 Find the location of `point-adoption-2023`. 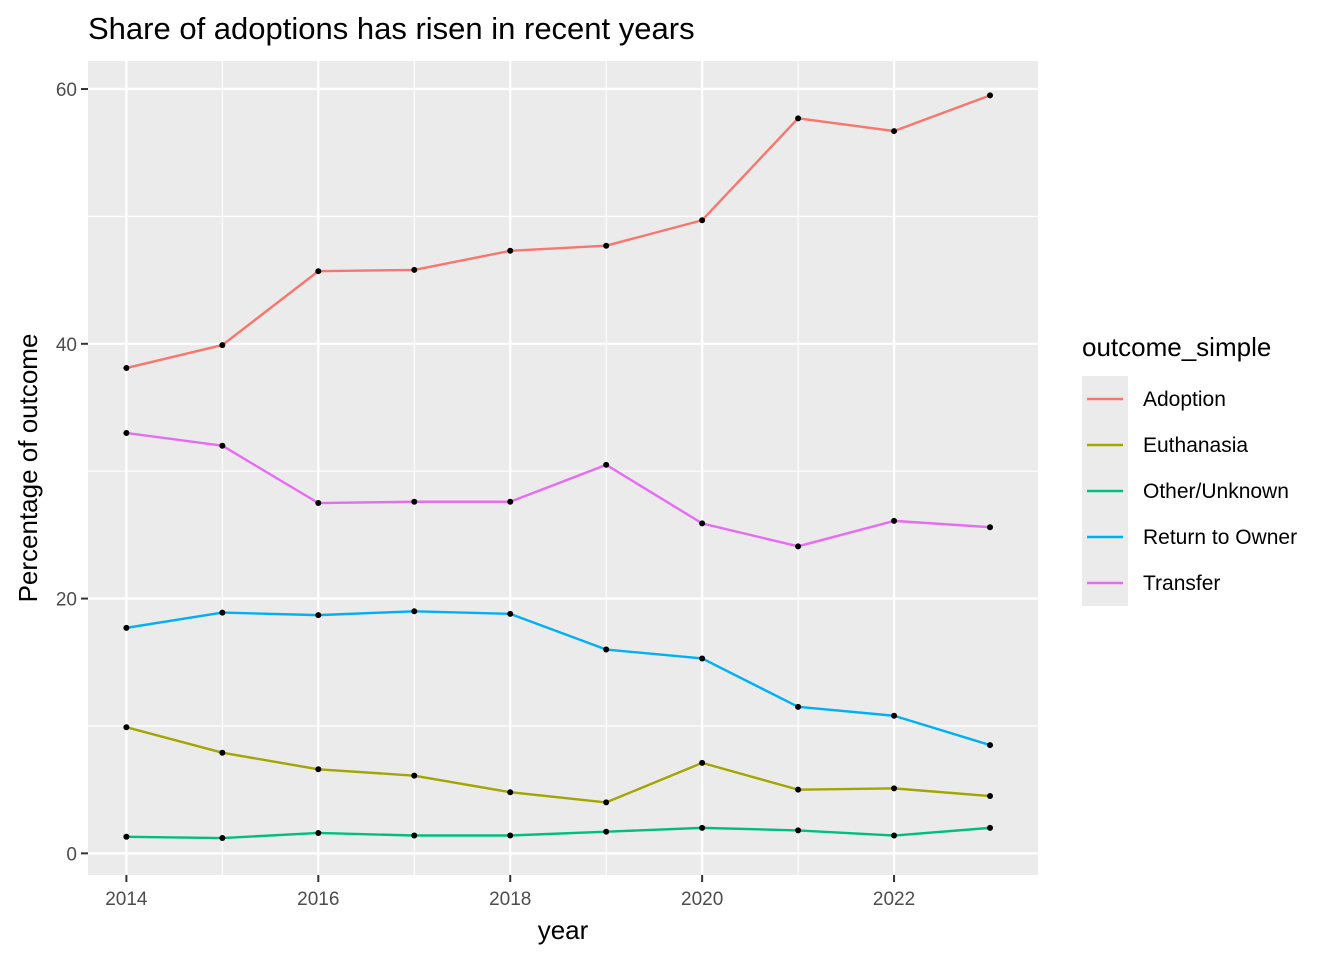

point-adoption-2023 is located at coordinates (990, 95).